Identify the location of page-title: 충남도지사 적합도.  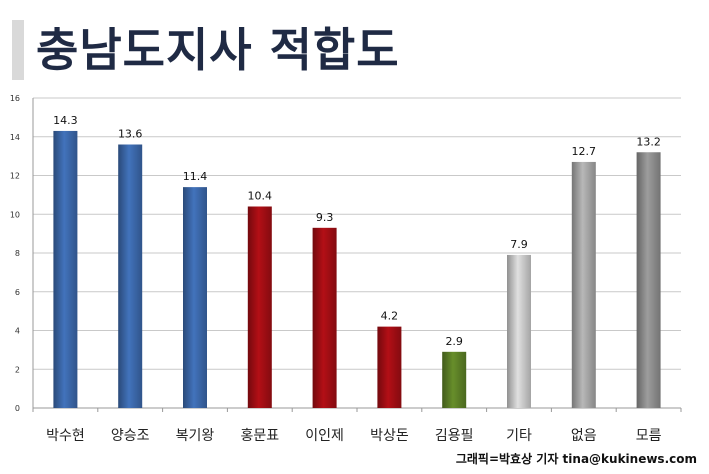
(218, 50).